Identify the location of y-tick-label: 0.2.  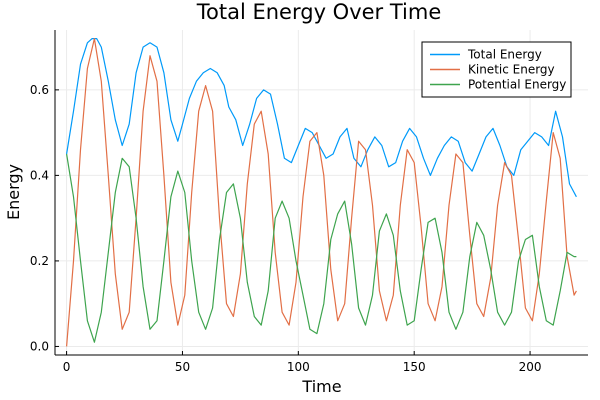
(39, 261).